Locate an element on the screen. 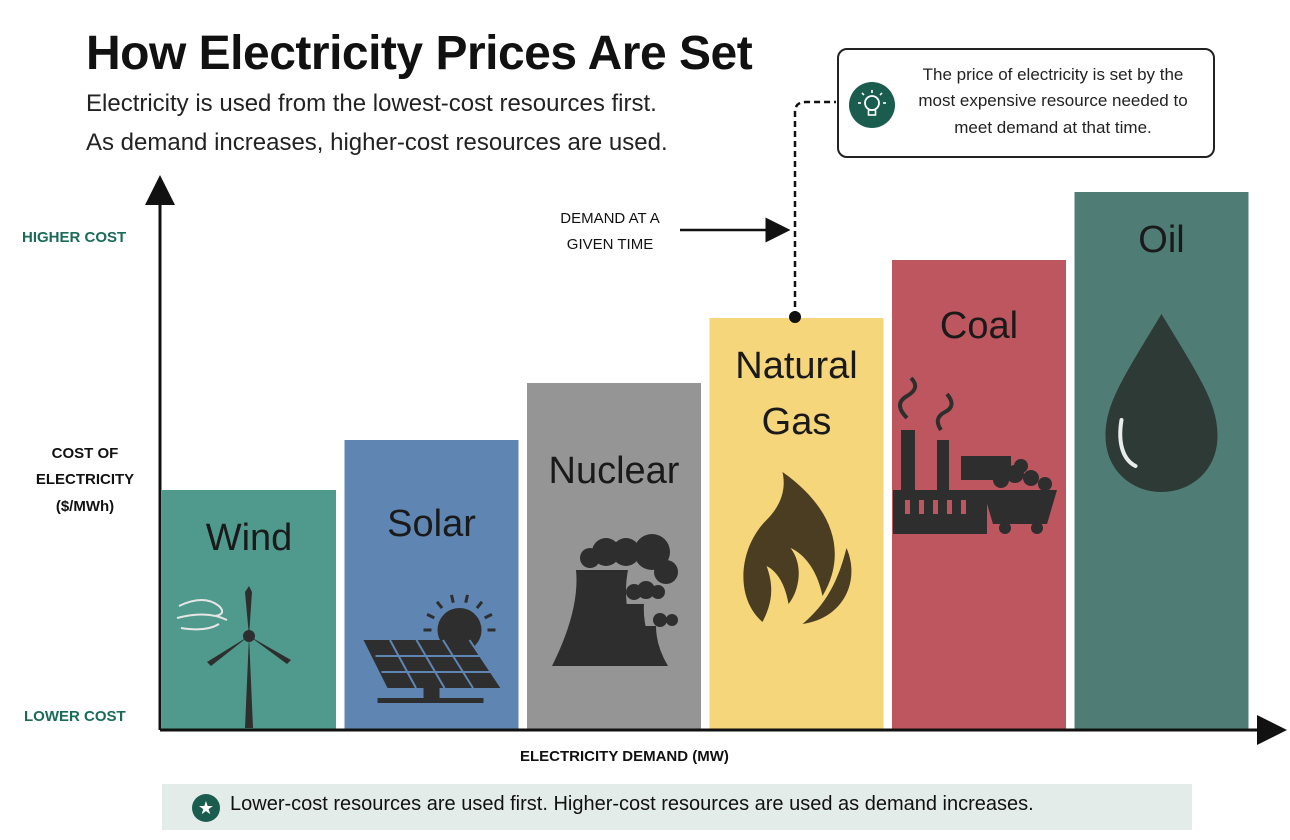 The width and height of the screenshot is (1290, 840). solar-panel-icon is located at coordinates (433, 648).